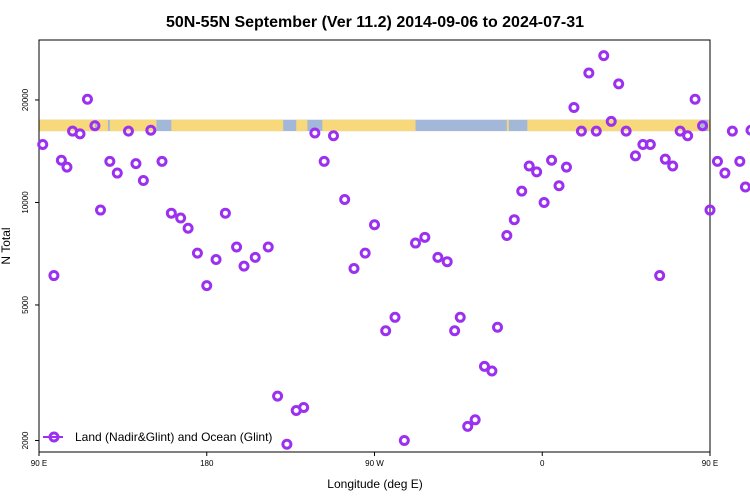  What do you see at coordinates (25, 305) in the screenshot?
I see `y-tick-label-1: 5000` at bounding box center [25, 305].